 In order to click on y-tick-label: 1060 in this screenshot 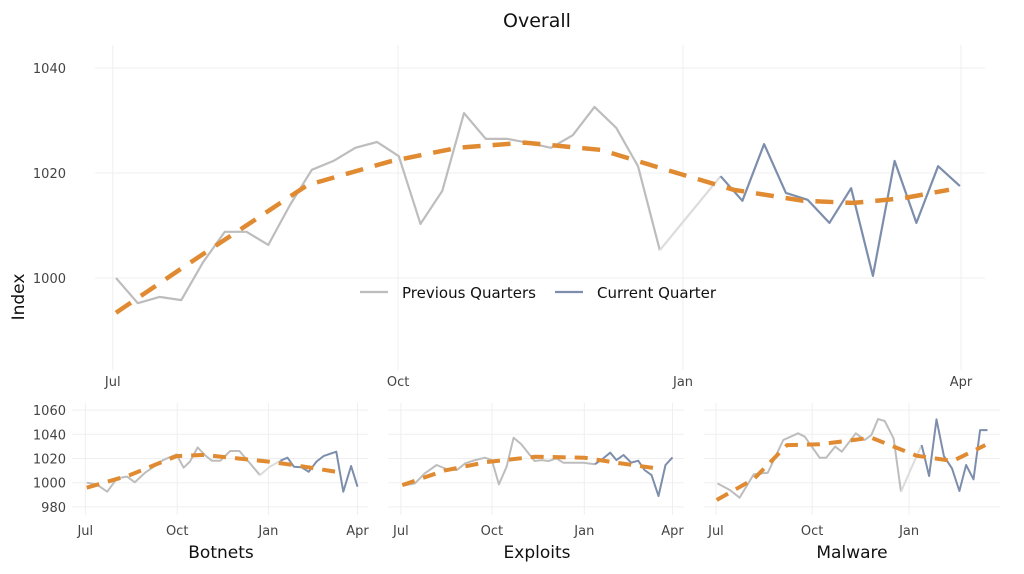, I will do `click(49, 411)`.